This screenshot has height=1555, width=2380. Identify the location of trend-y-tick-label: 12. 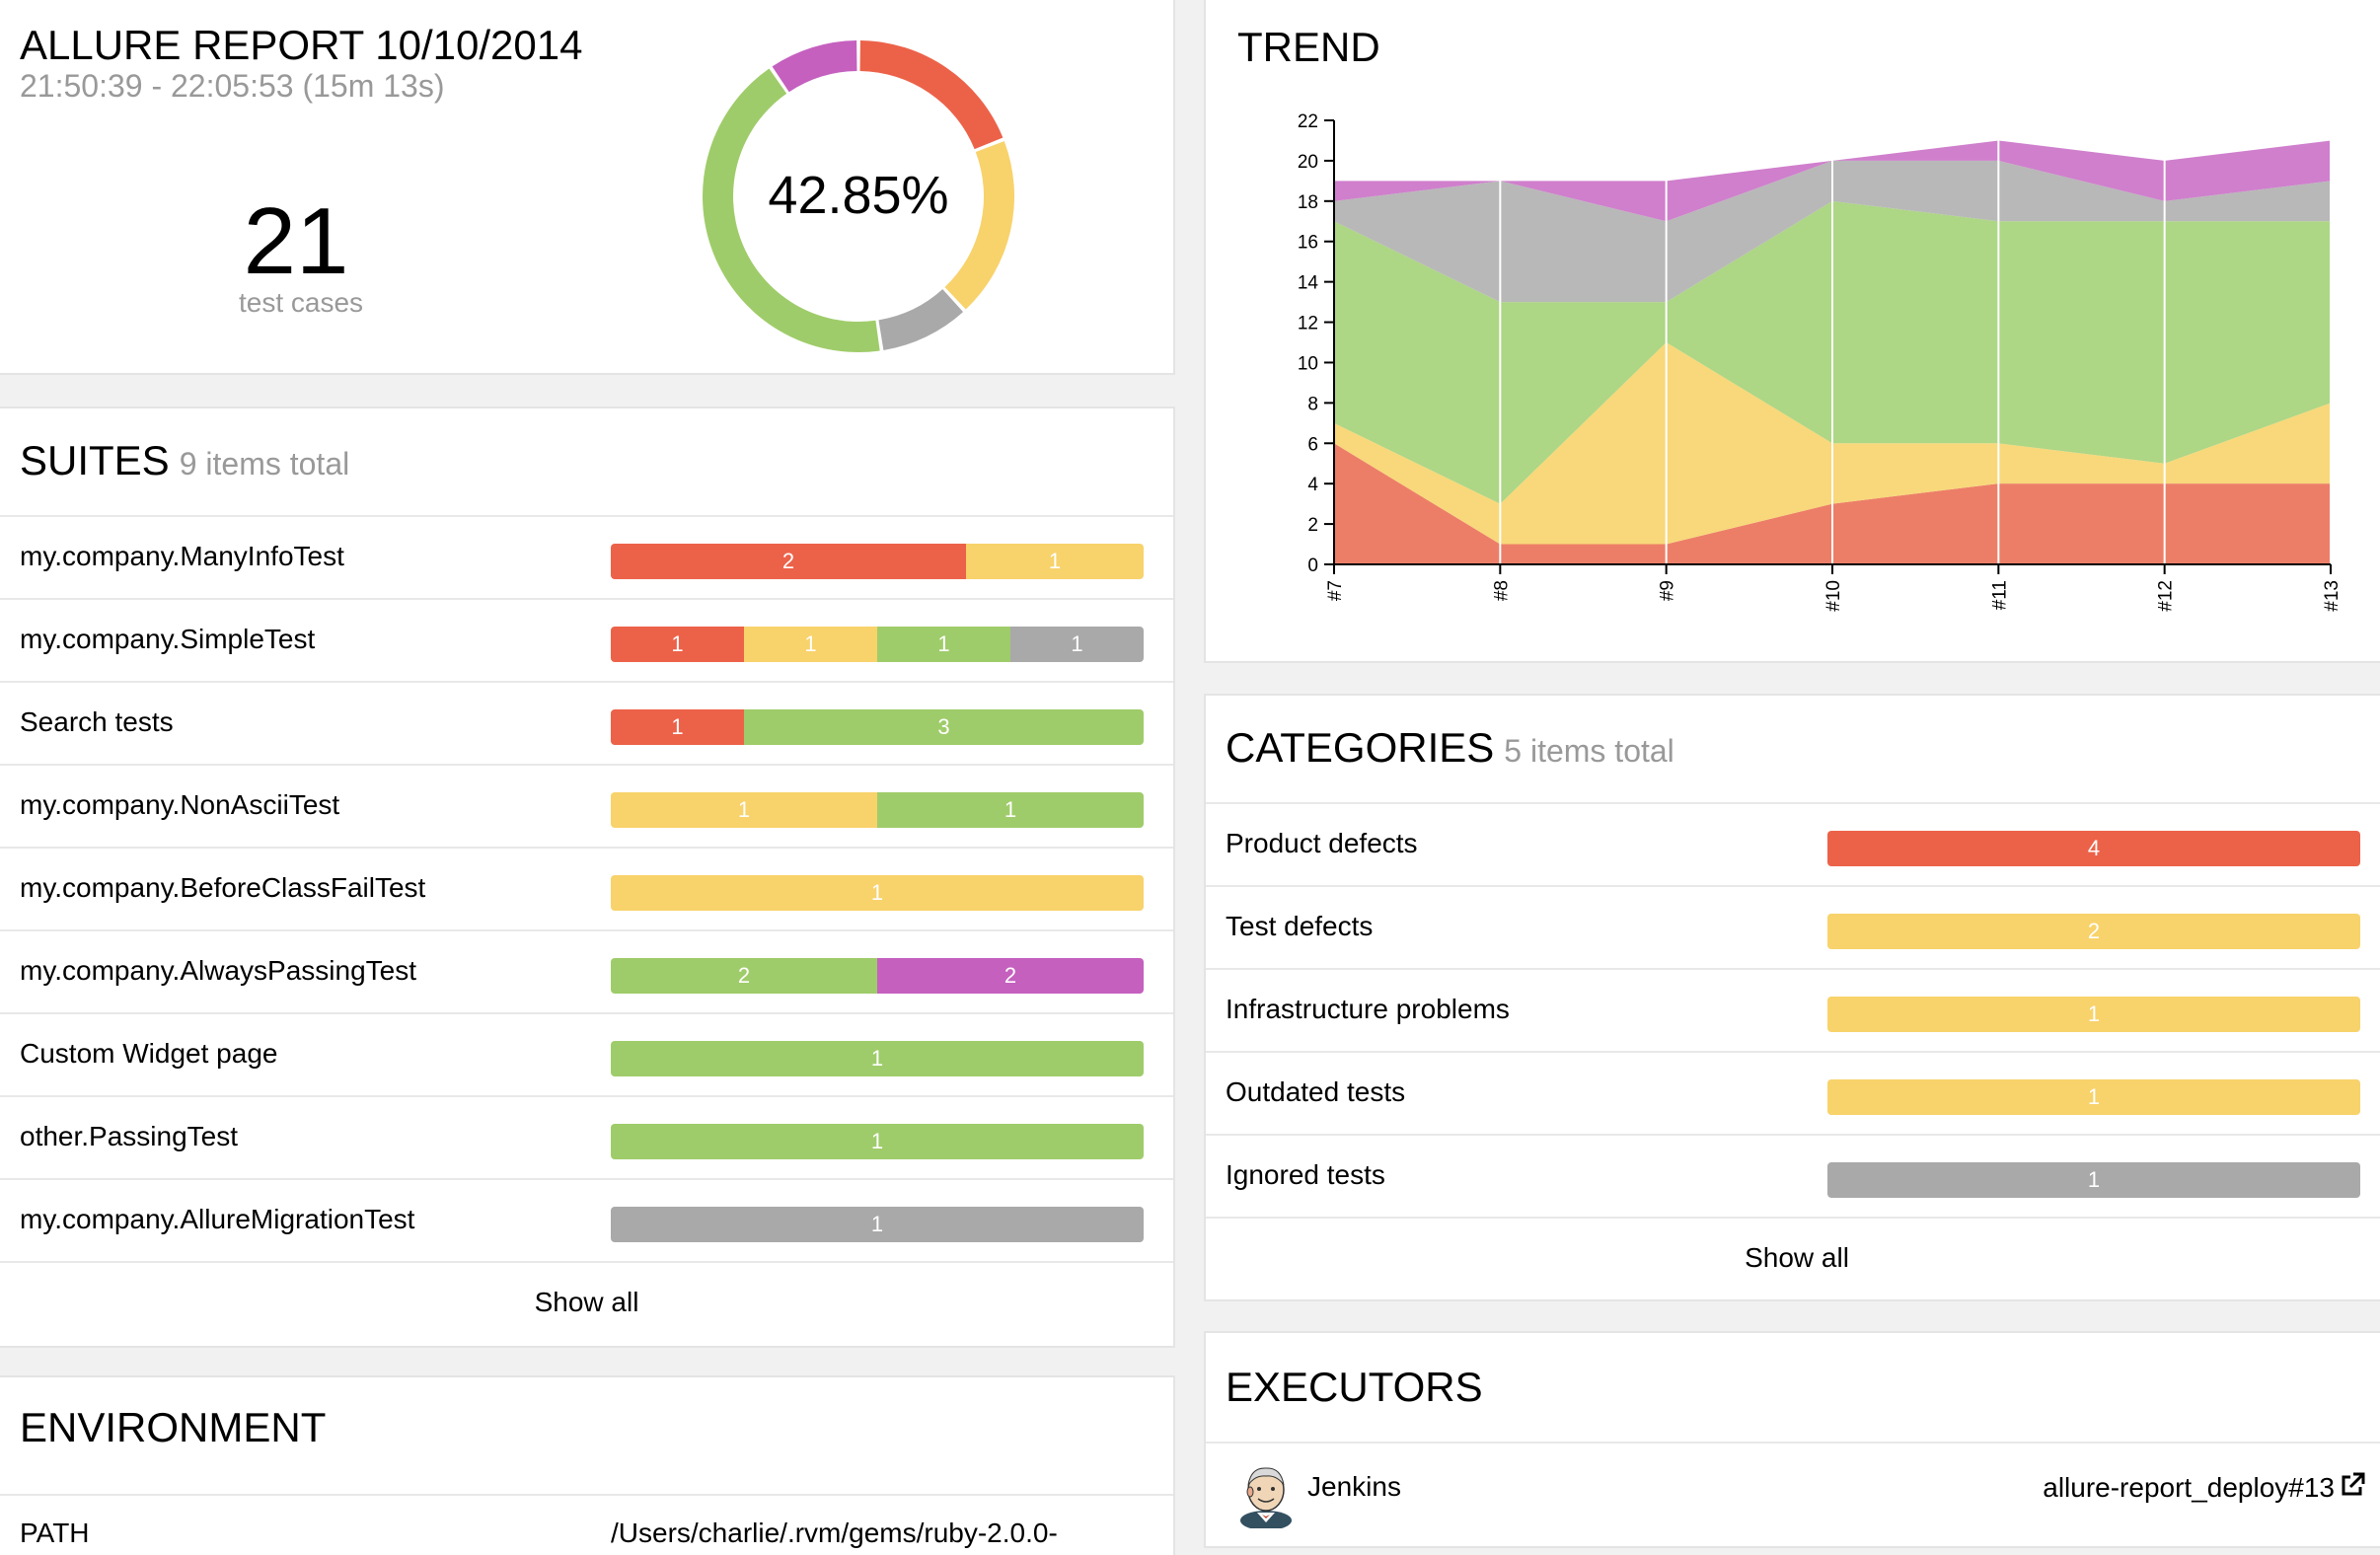
(1308, 324).